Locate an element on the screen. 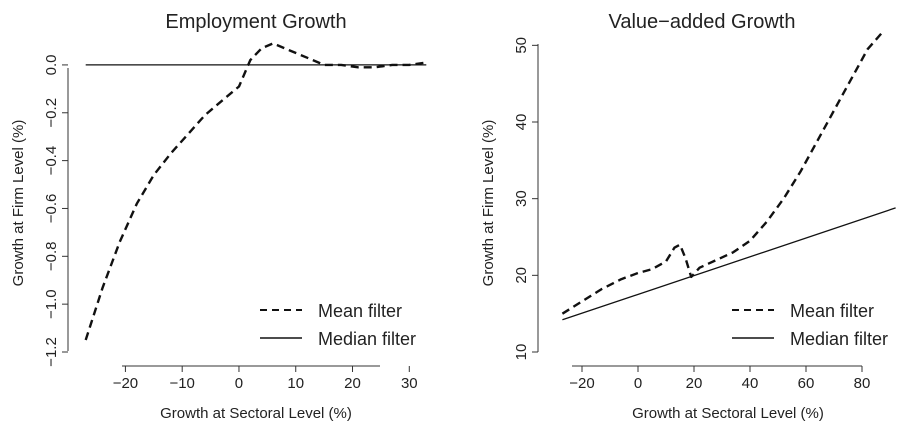  y-tick-label: −1.2 is located at coordinates (51, 352).